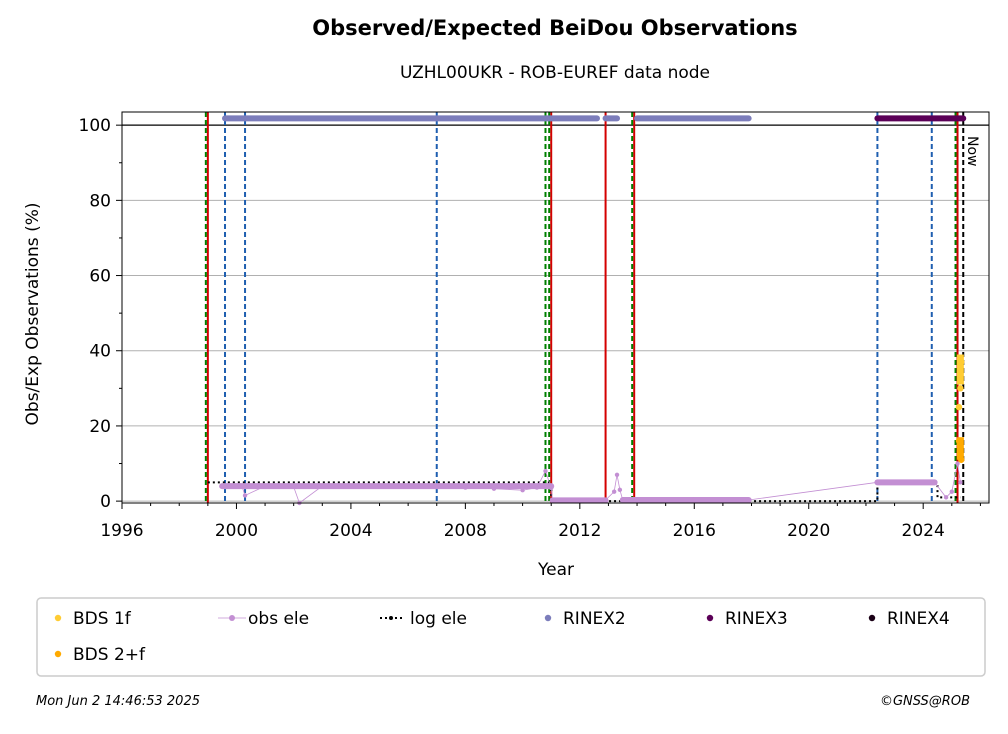  What do you see at coordinates (924, 701) in the screenshot?
I see `footer-credit: ©GNSS@ROB` at bounding box center [924, 701].